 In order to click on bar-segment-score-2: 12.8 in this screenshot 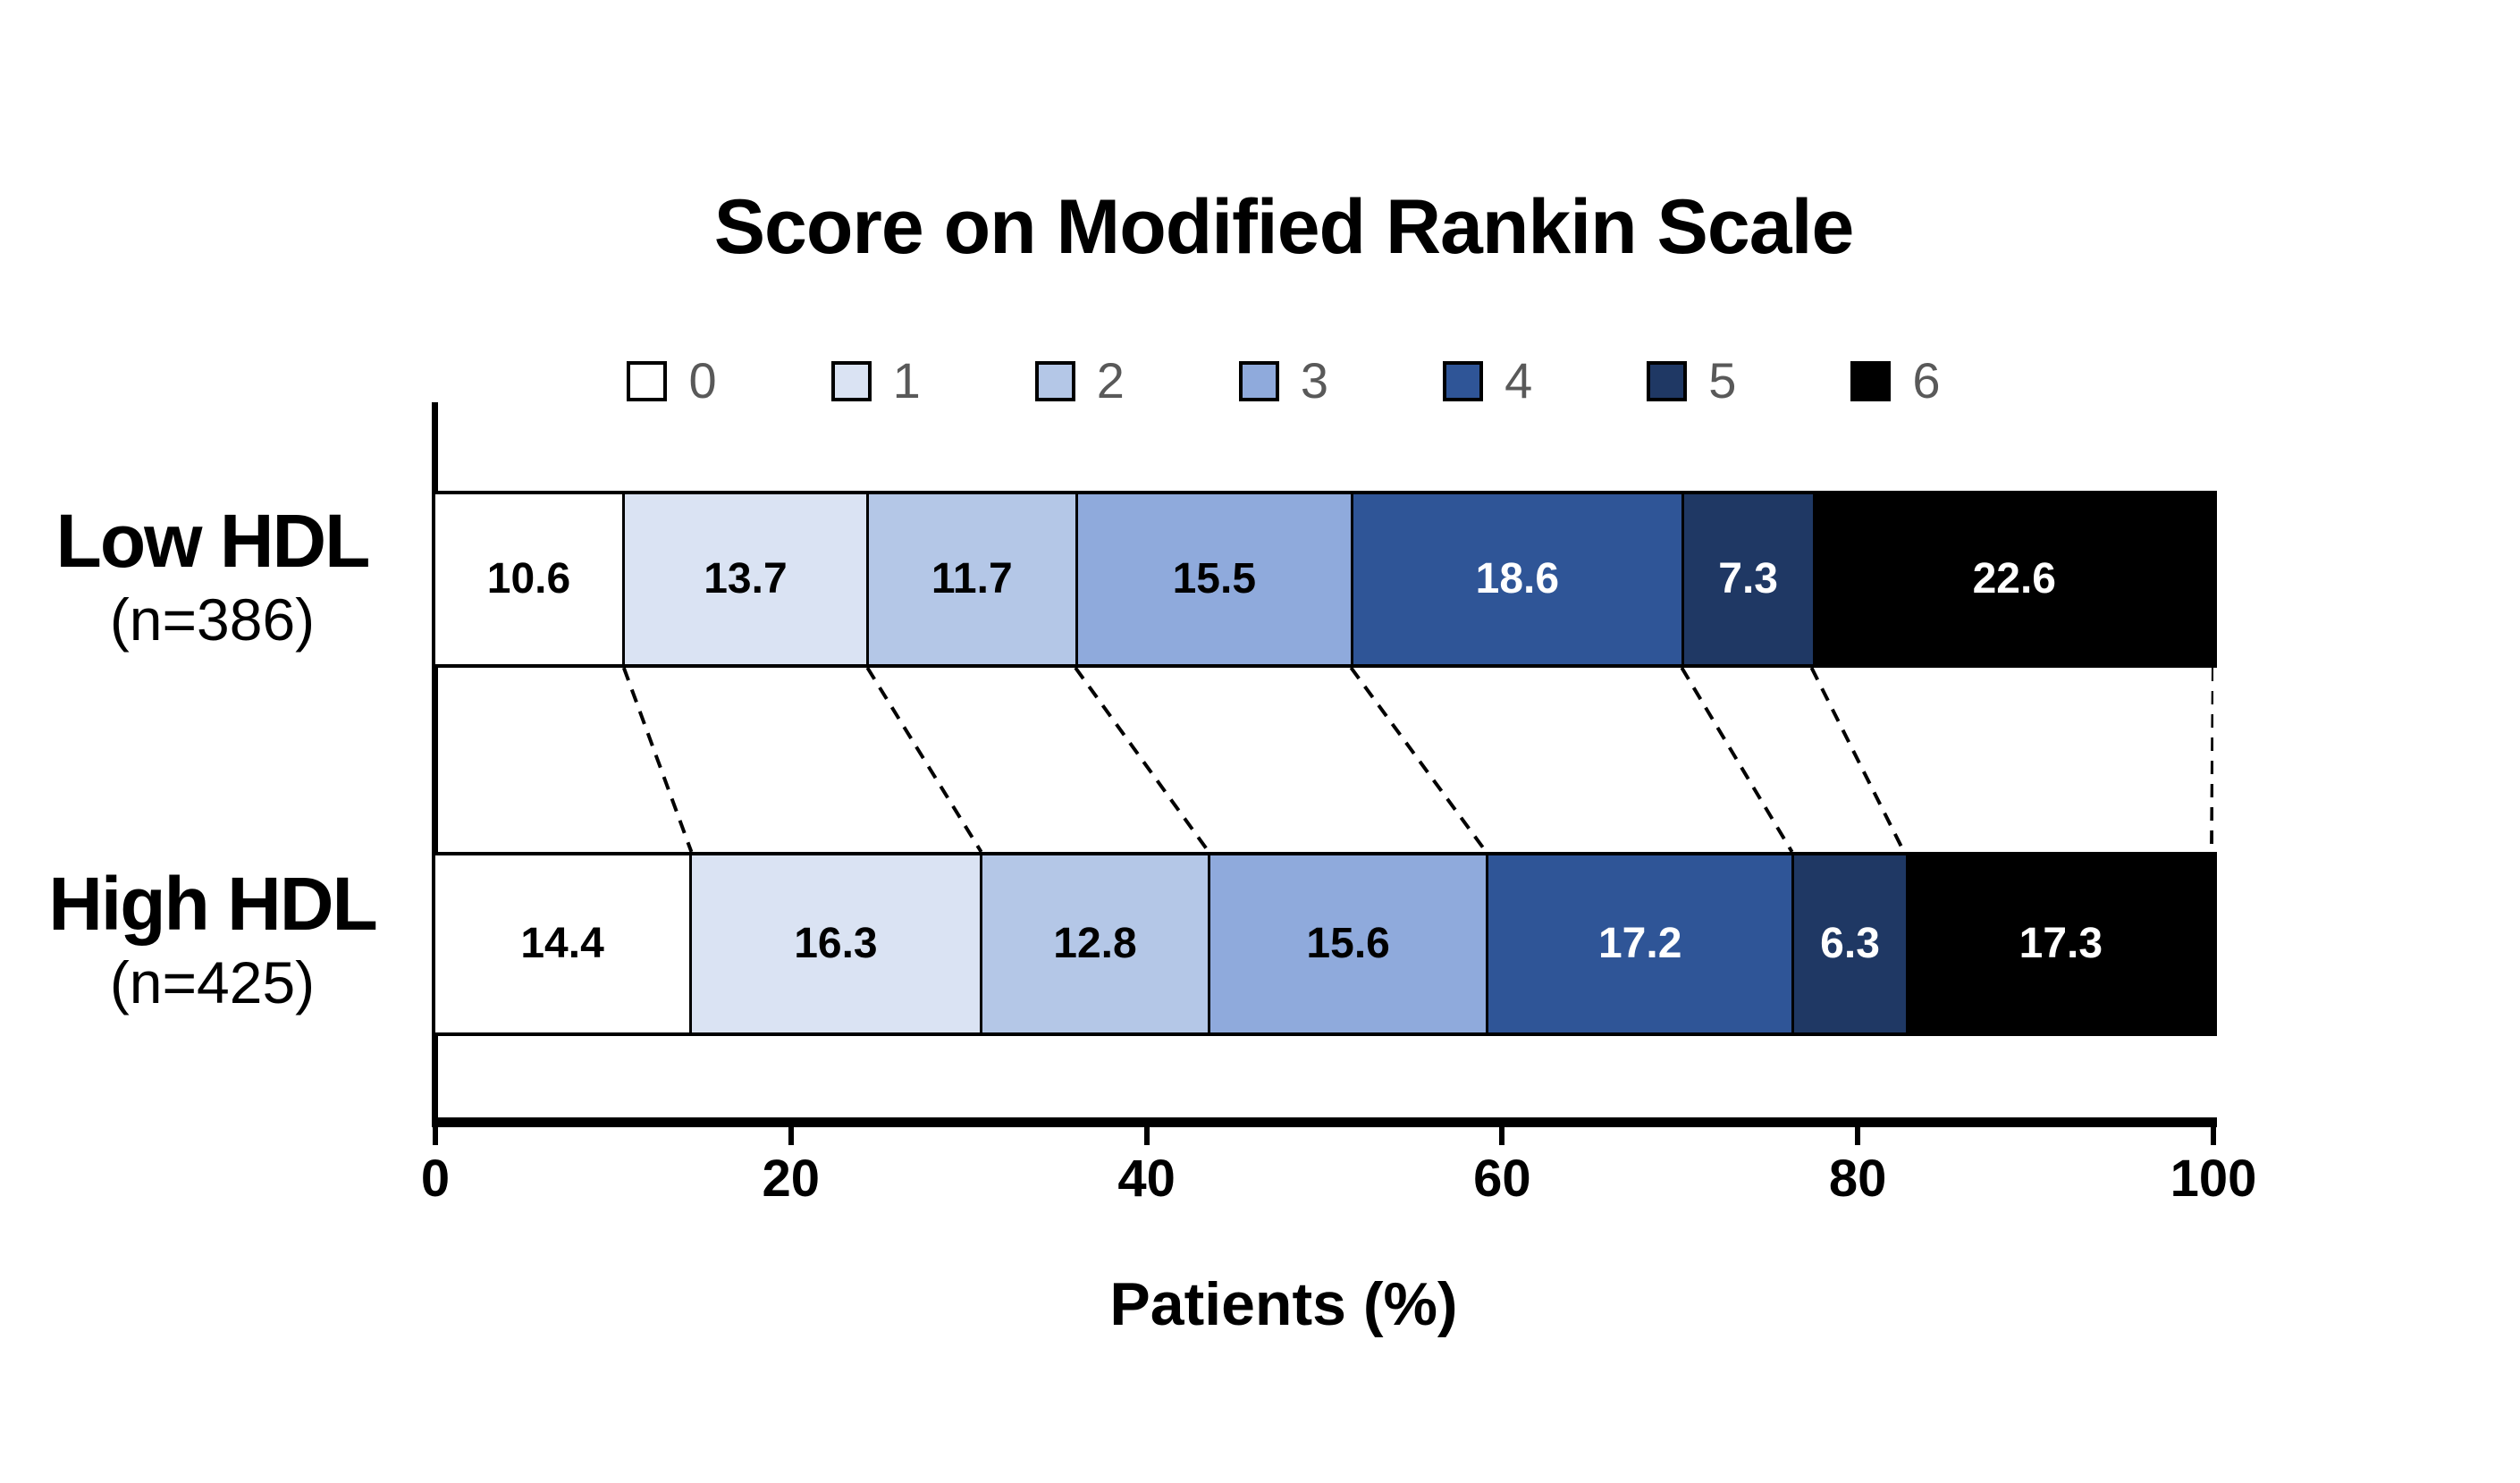, I will do `click(1094, 944)`.